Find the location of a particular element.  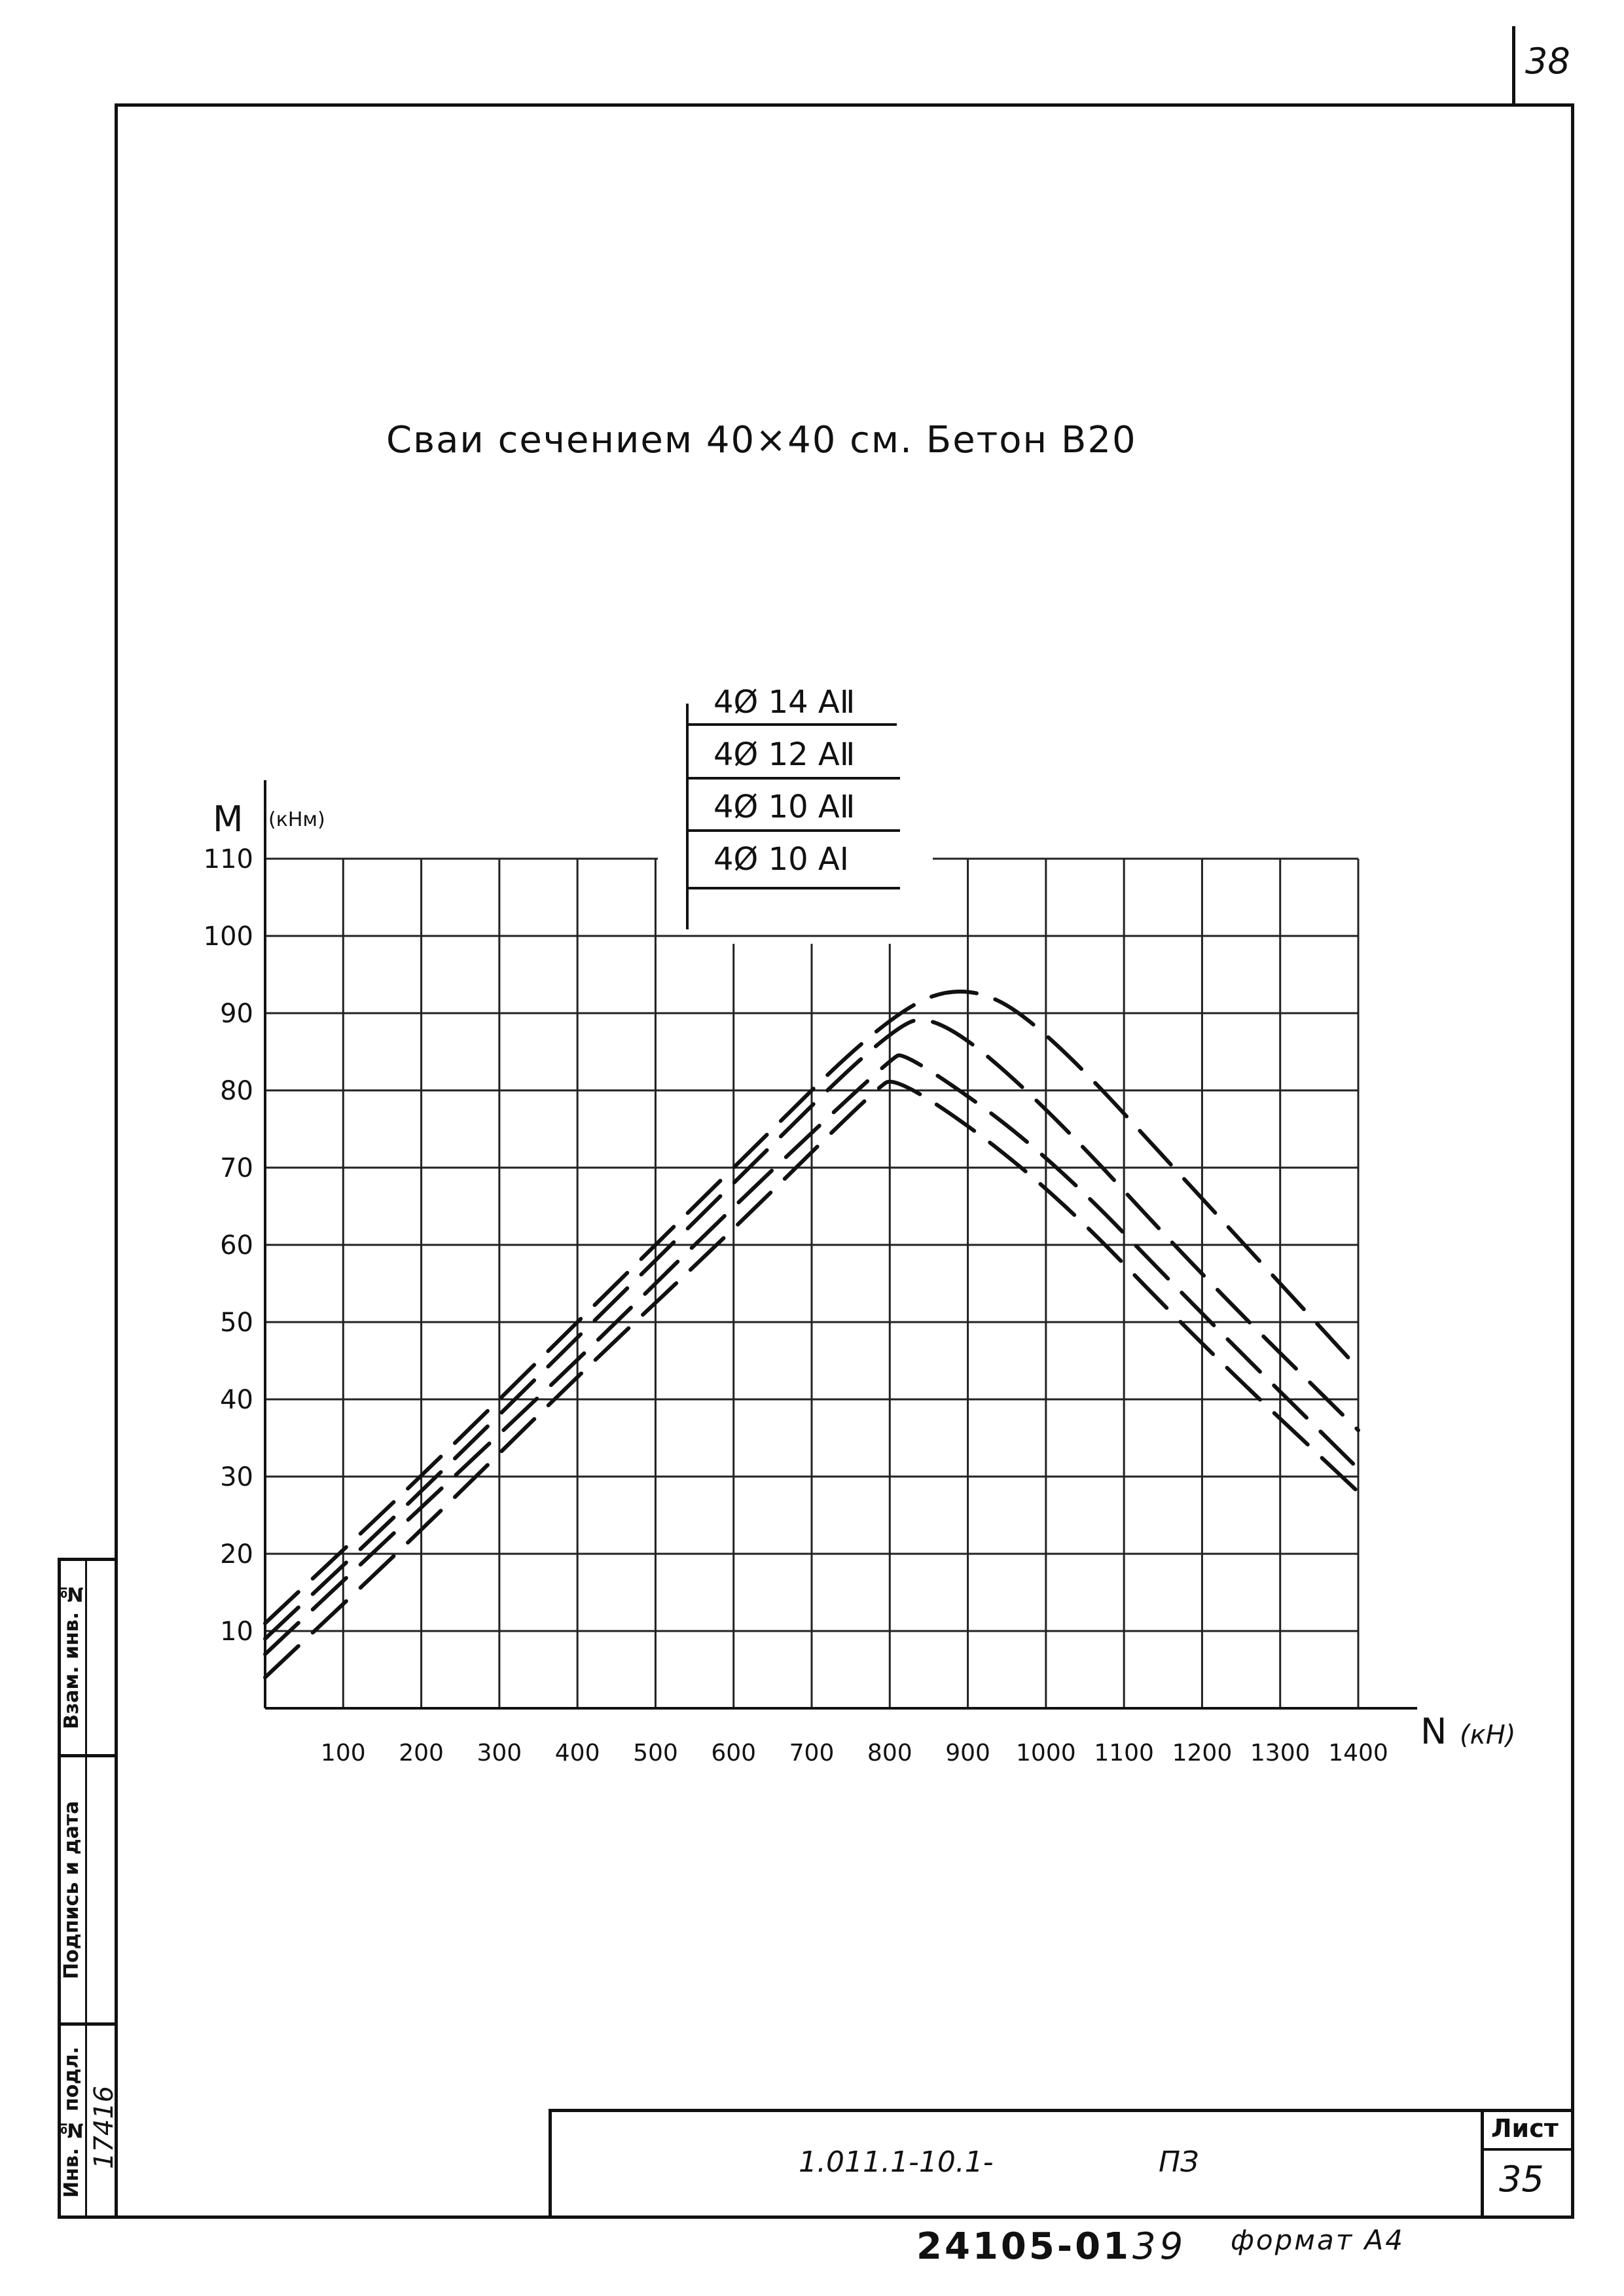

legend-item-2: 4Ø 12 АⅡ is located at coordinates (784, 754).